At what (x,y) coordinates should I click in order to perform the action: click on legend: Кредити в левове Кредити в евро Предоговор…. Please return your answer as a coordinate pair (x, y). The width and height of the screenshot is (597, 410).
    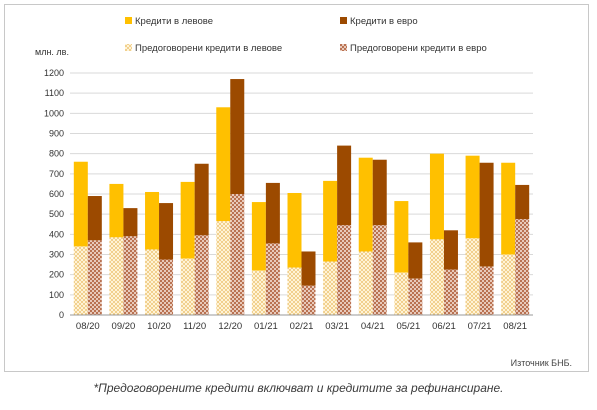
    Looking at the image, I should click on (306, 35).